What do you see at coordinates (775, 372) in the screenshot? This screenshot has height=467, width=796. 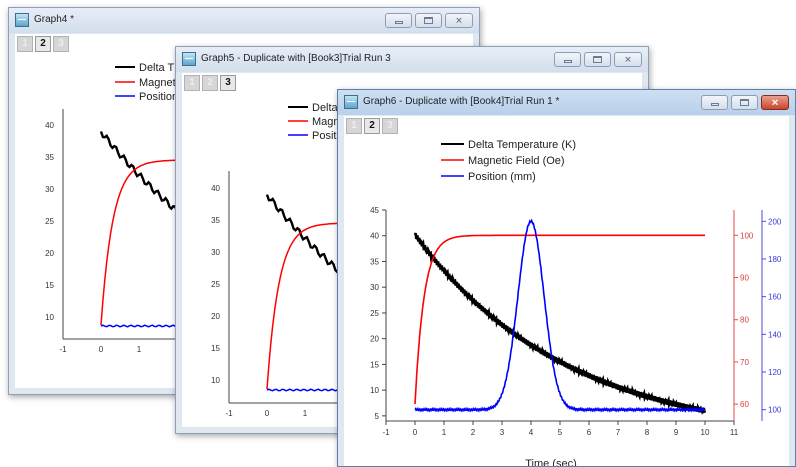 I see `right2-tick-label: 120` at bounding box center [775, 372].